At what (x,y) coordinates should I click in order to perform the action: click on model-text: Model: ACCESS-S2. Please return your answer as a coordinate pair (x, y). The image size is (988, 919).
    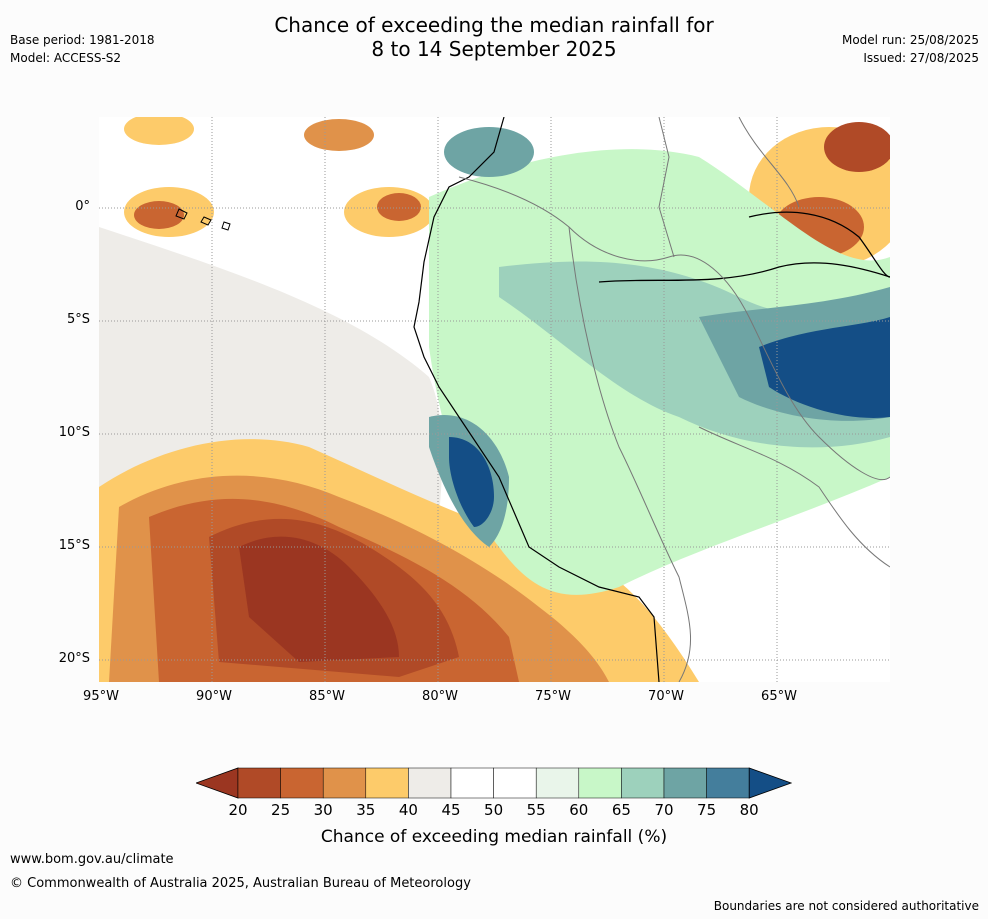
    Looking at the image, I should click on (66, 58).